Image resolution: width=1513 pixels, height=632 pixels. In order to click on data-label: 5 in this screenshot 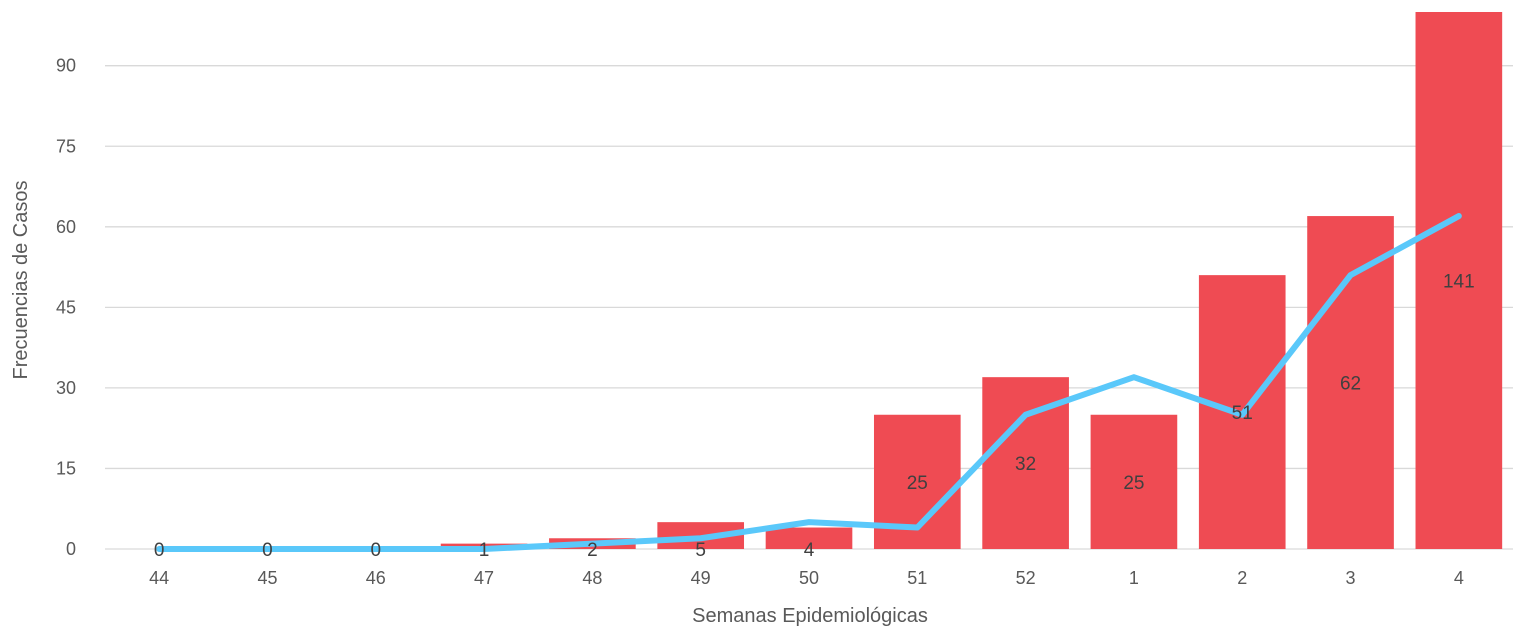, I will do `click(700, 550)`.